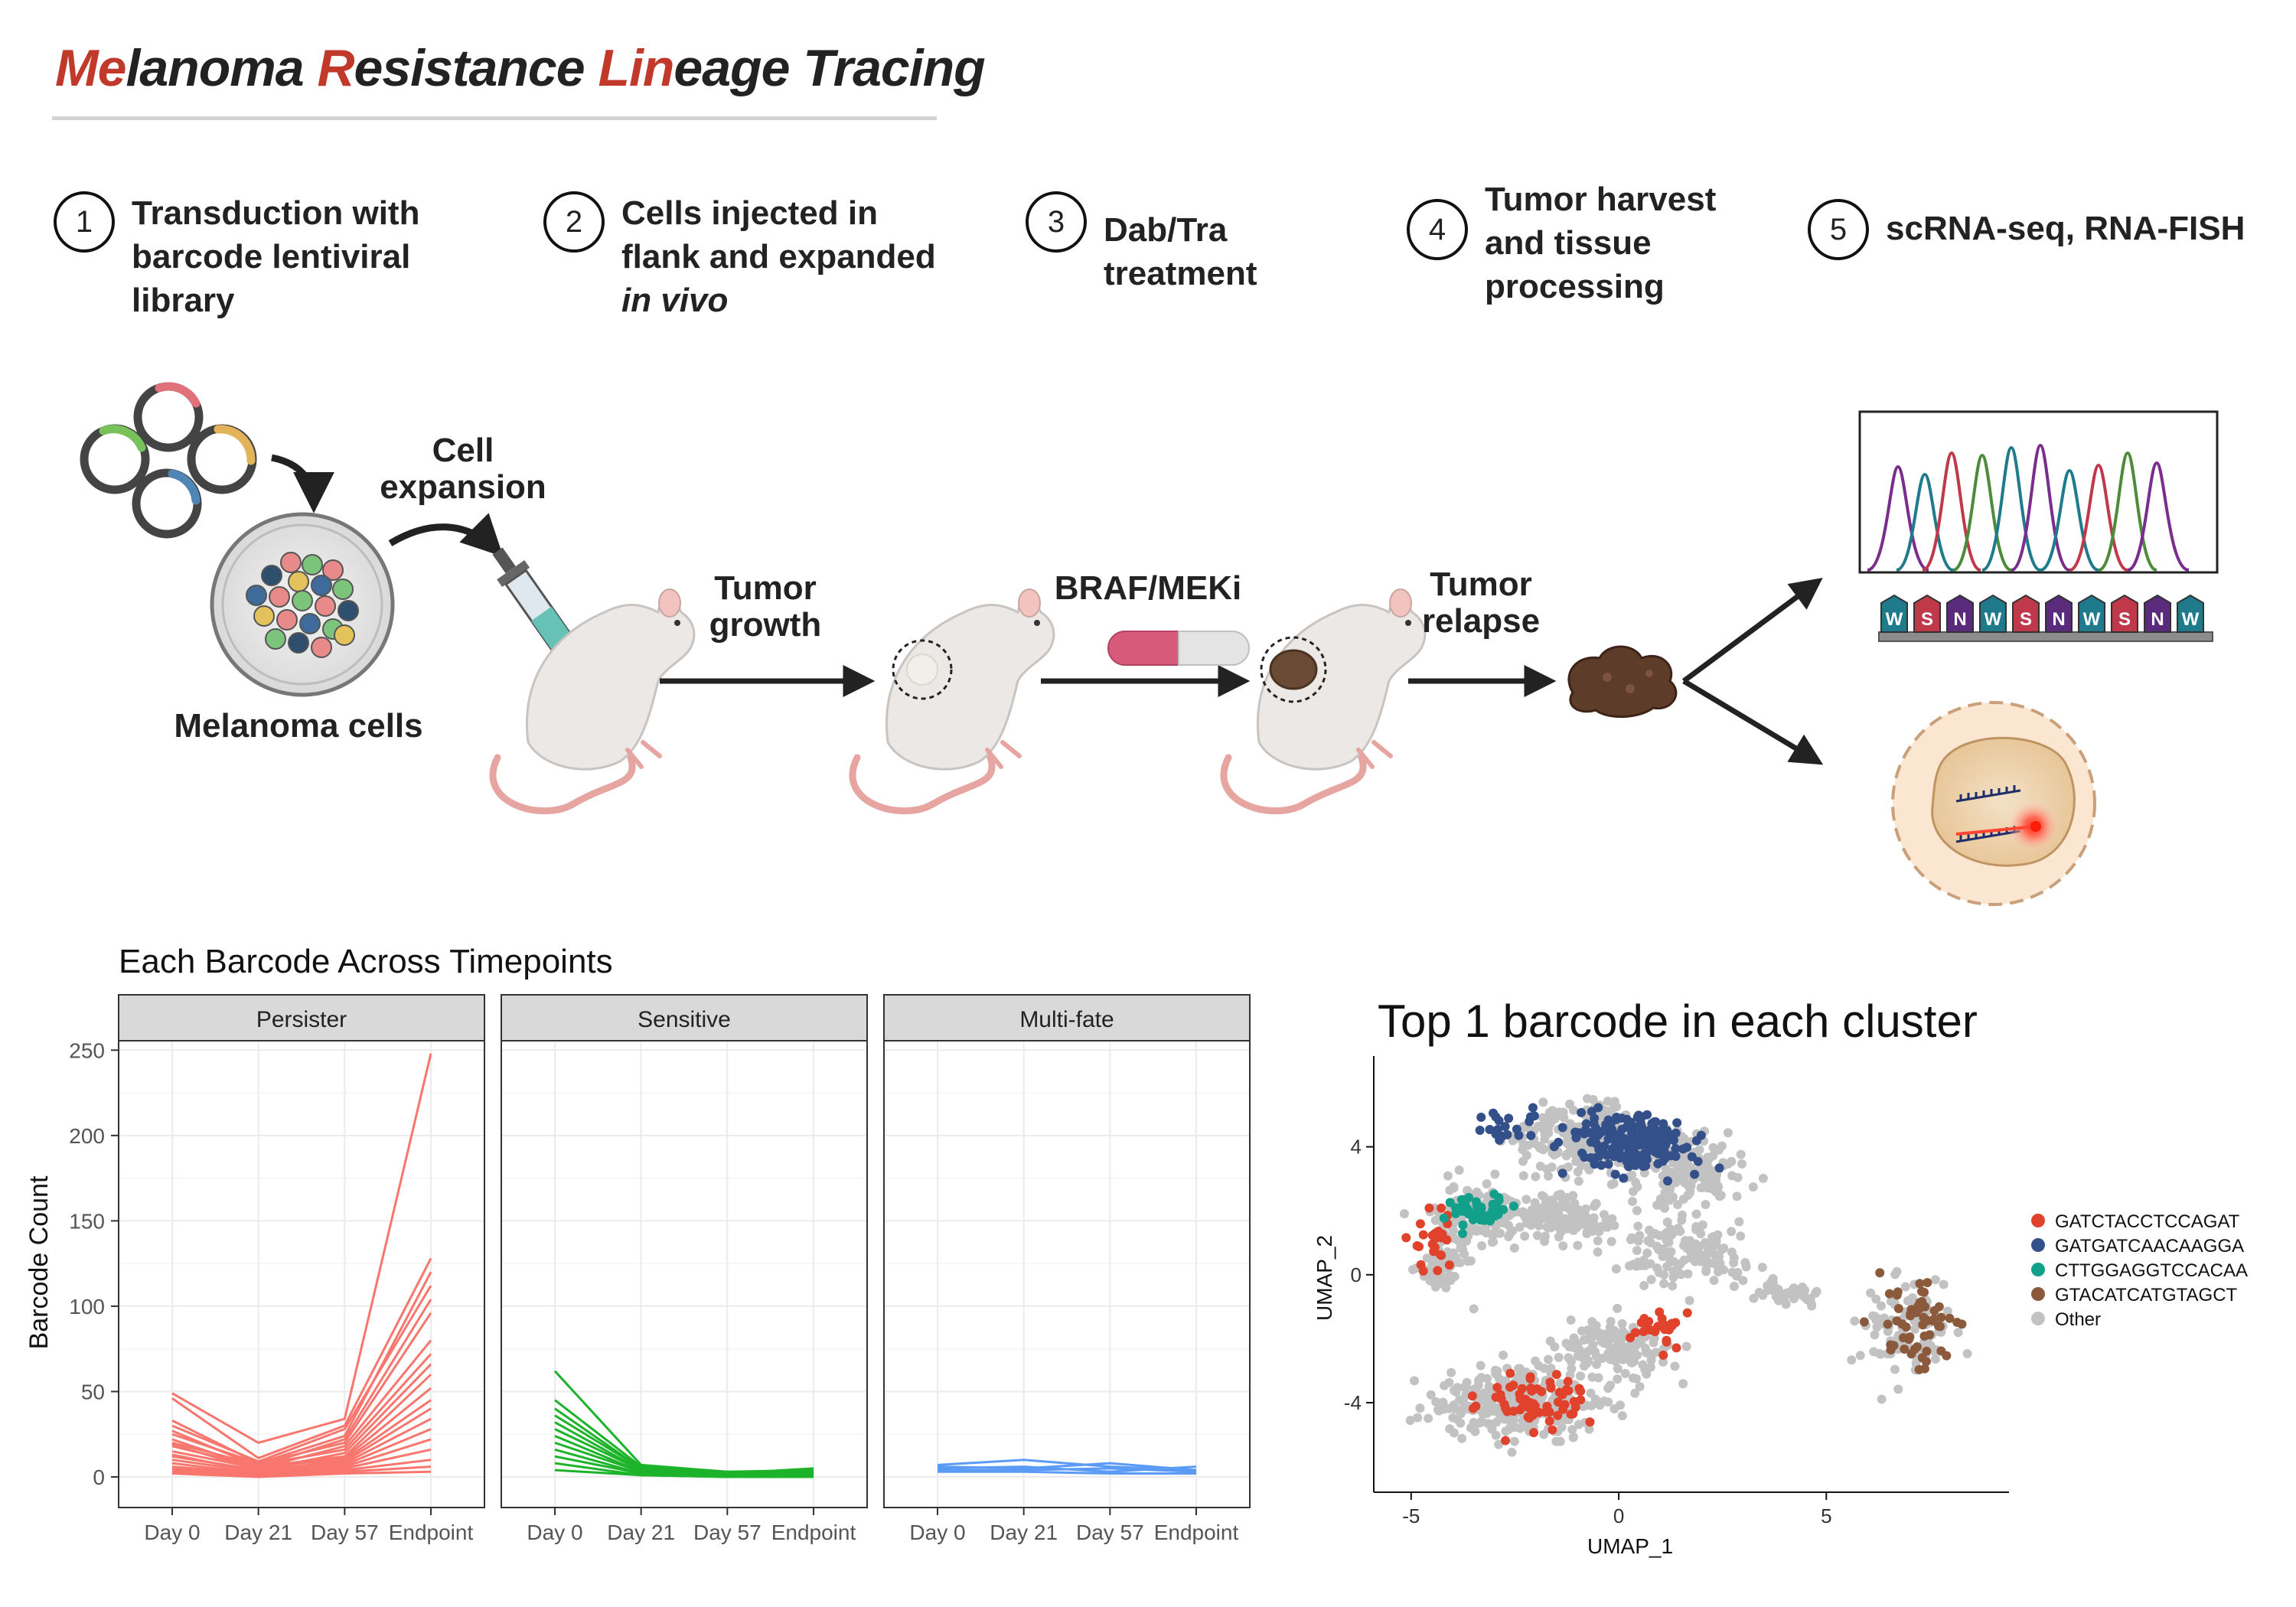  I want to click on barcode-letter: N, so click(1959, 619).